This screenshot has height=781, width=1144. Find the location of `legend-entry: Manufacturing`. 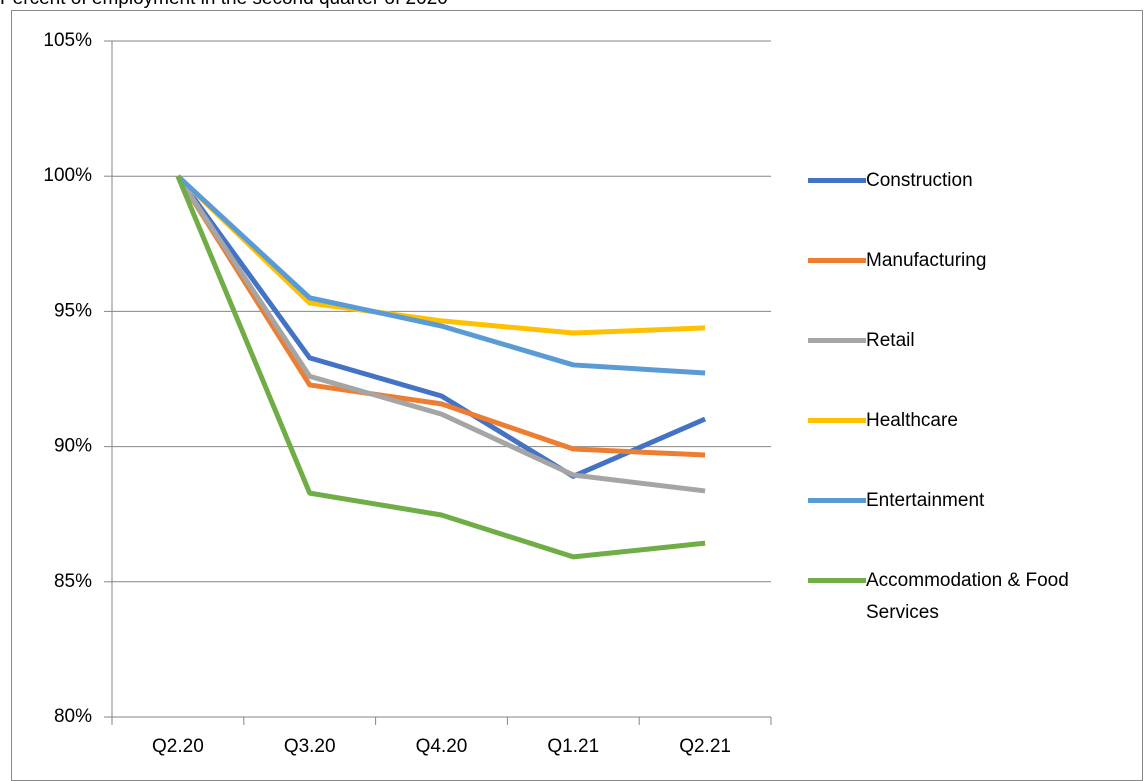

legend-entry: Manufacturing is located at coordinates (973, 261).